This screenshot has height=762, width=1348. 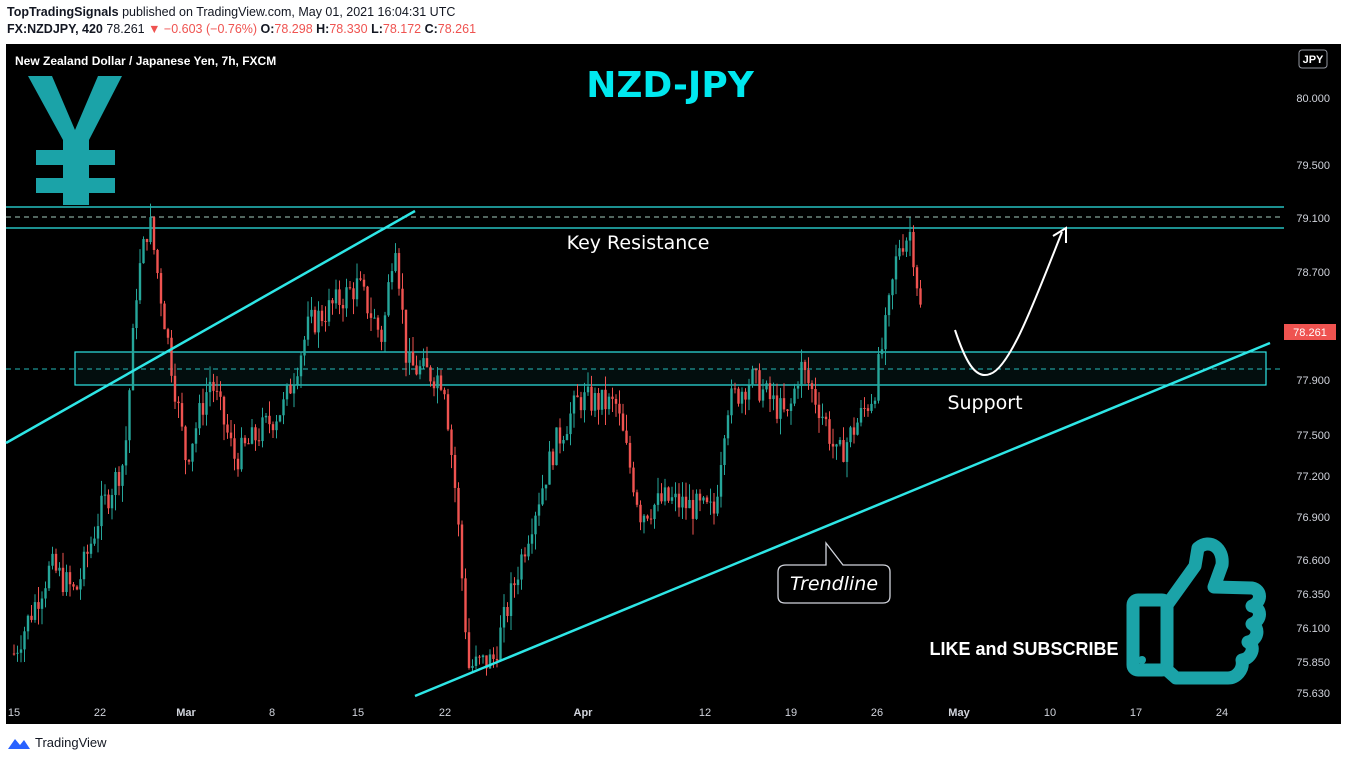 What do you see at coordinates (125, 29) in the screenshot?
I see `last-price: 78.261` at bounding box center [125, 29].